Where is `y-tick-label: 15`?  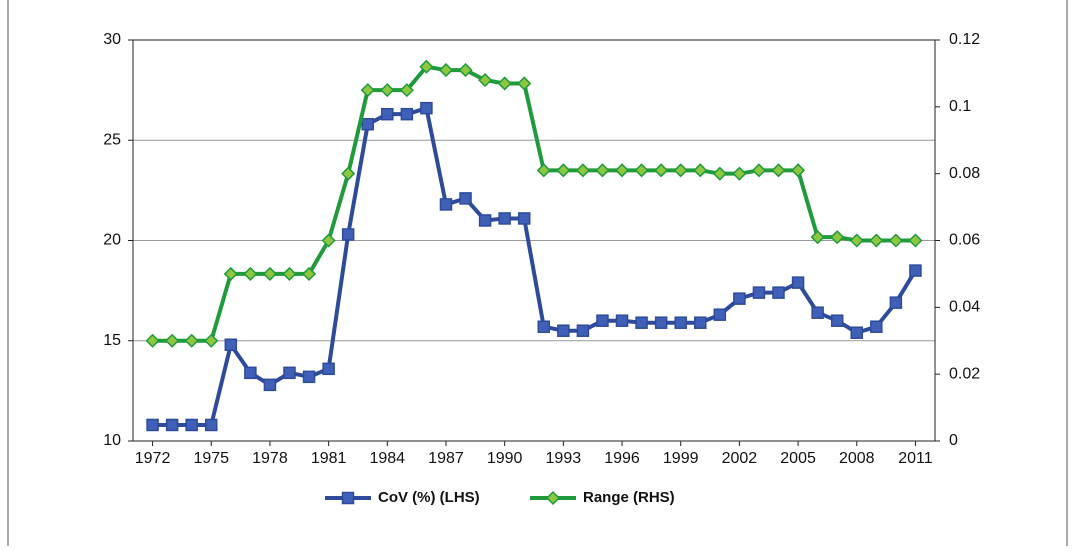 y-tick-label: 15 is located at coordinates (112, 340).